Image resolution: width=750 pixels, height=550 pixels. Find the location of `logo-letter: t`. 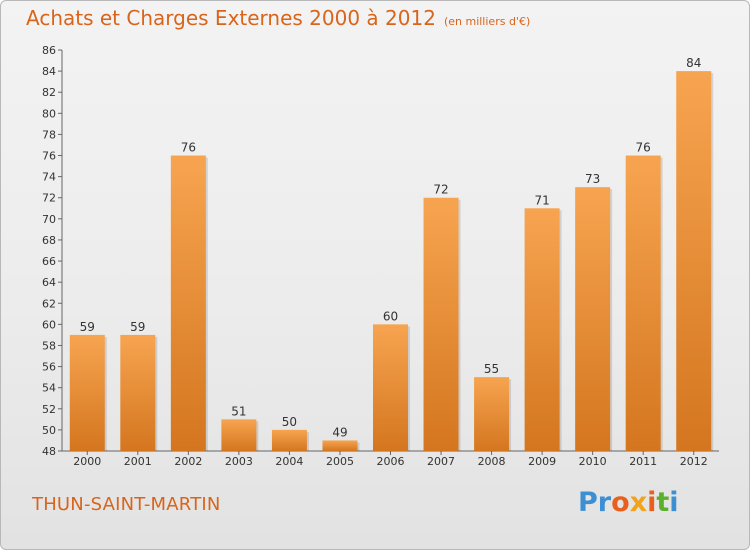

logo-letter: t is located at coordinates (663, 502).